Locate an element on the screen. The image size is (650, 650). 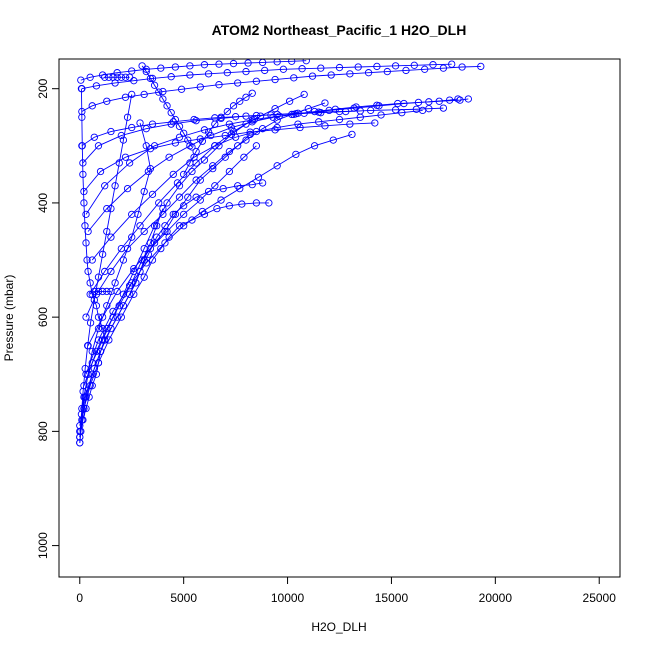
y-tick-label: 200 is located at coordinates (43, 88).